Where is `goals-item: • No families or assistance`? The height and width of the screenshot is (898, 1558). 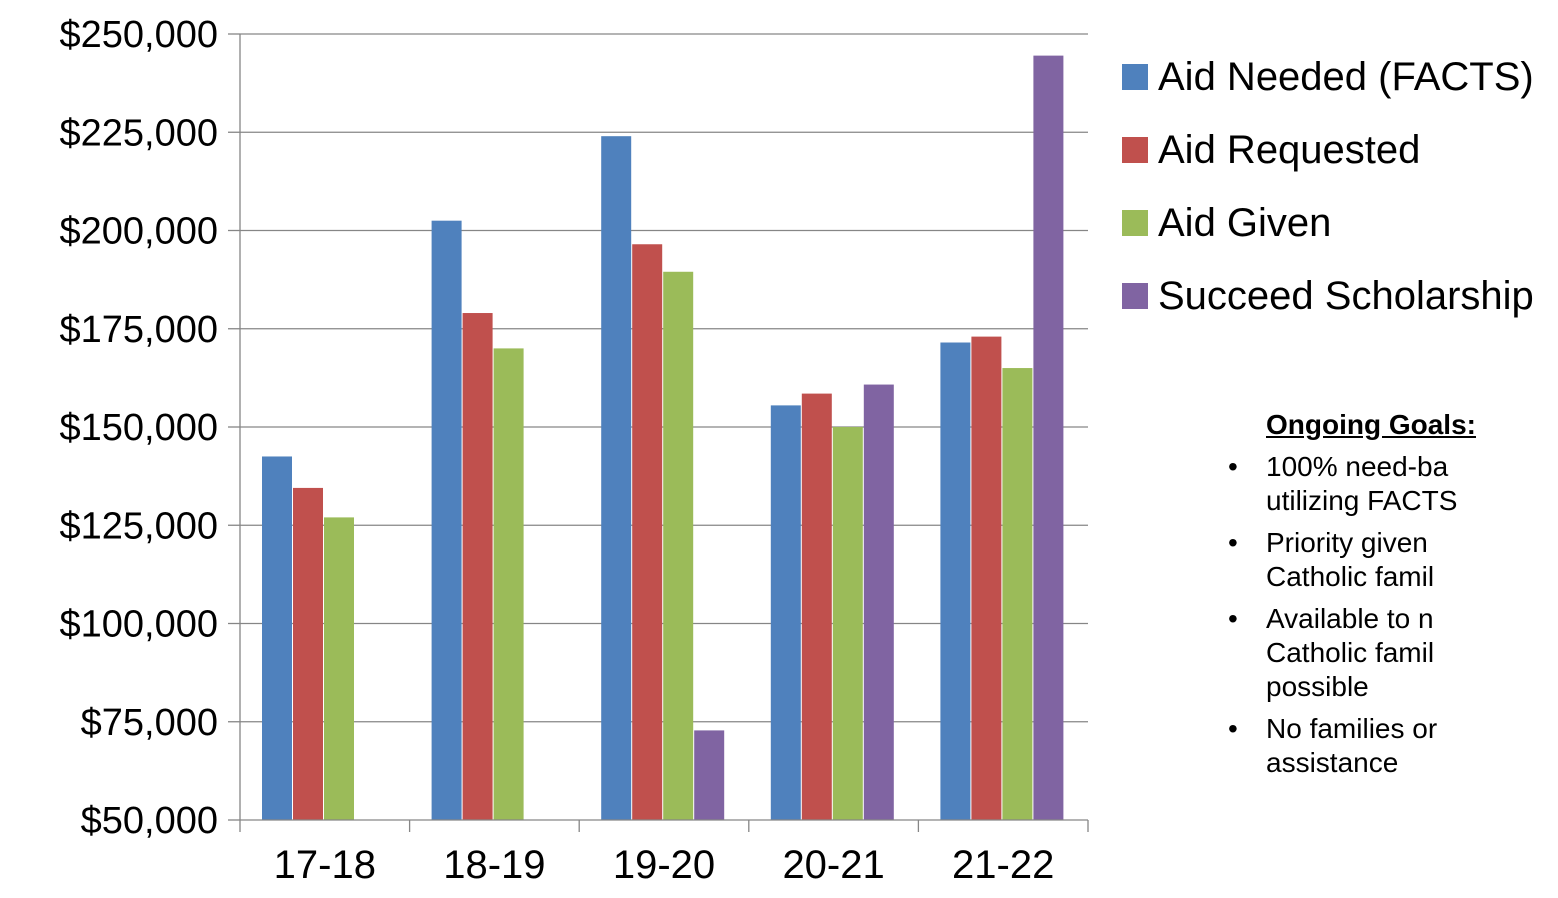 goals-item: • No families or assistance is located at coordinates (1382, 746).